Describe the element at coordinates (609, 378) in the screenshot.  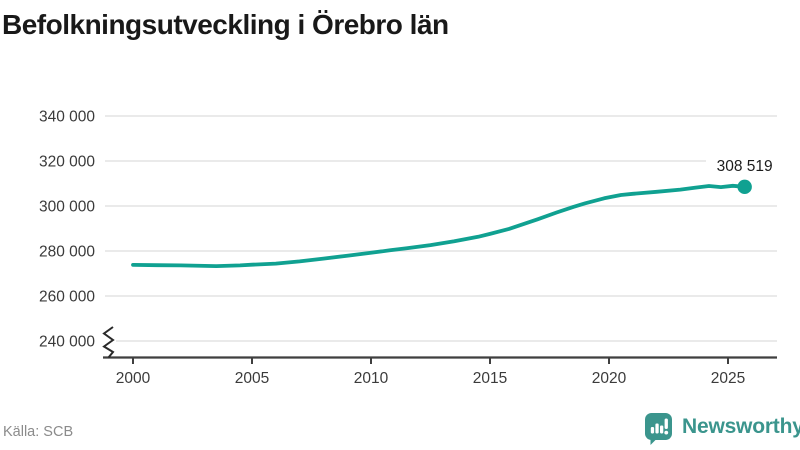
I see `x-tick-label: 2020` at that location.